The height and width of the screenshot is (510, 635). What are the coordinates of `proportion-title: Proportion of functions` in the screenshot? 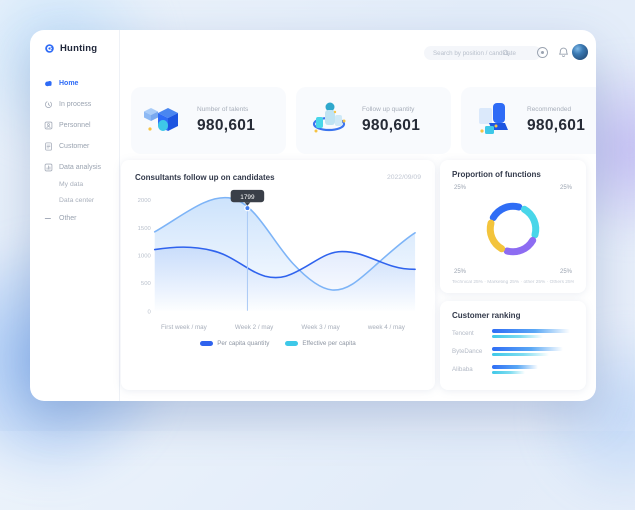 It's located at (496, 174).